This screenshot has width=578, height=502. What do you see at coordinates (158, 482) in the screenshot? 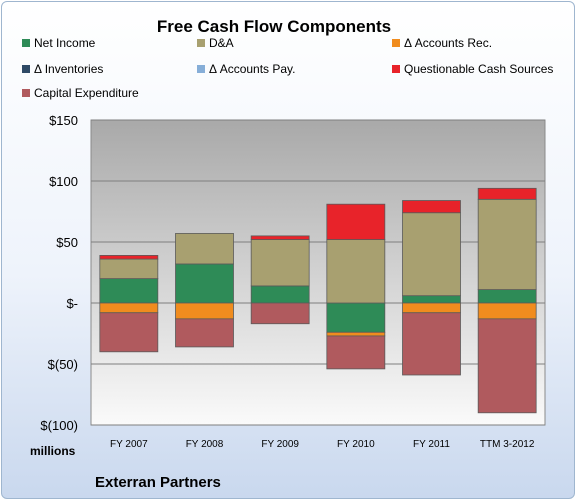
I see `company-label: Exterran Partners` at bounding box center [158, 482].